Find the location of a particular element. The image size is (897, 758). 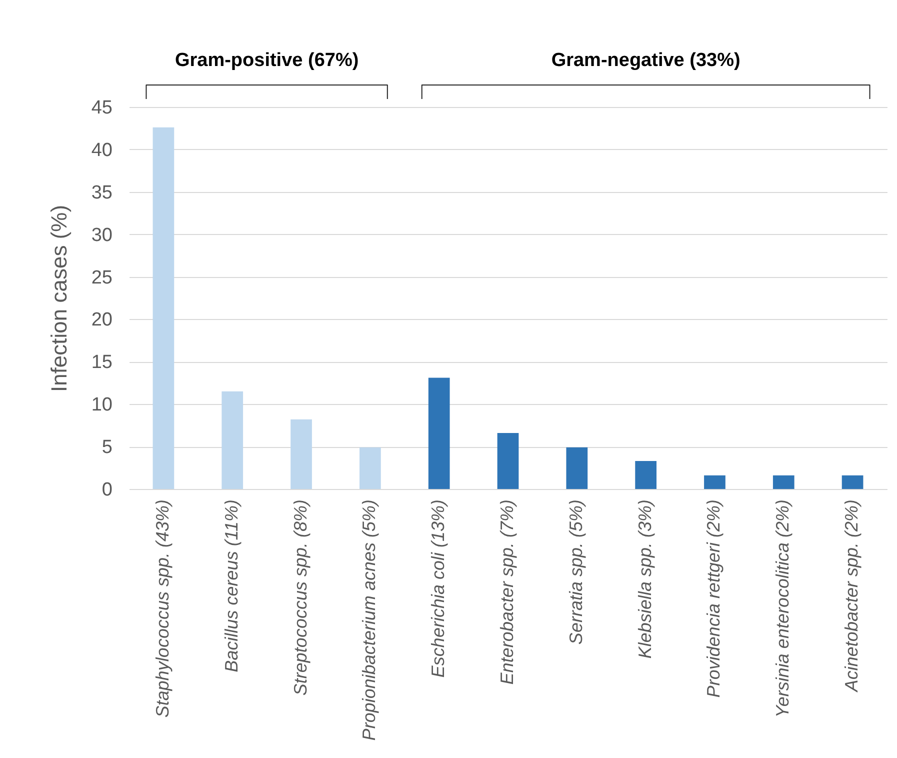

x-tick-label: Enterobacter spp. (7%) is located at coordinates (507, 592).